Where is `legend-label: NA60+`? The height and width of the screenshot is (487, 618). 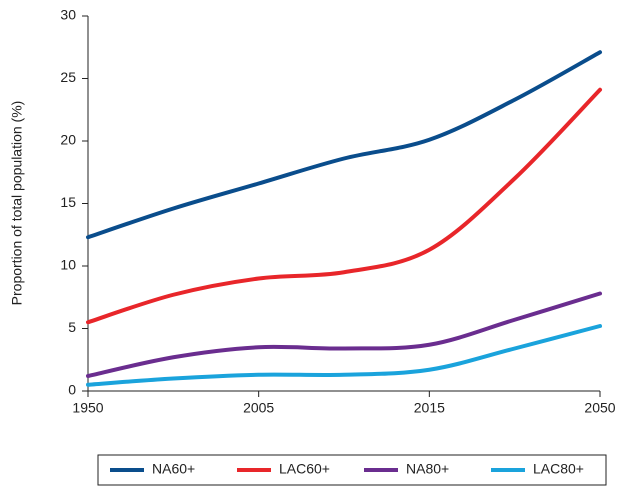
legend-label: NA60+ is located at coordinates (173, 469).